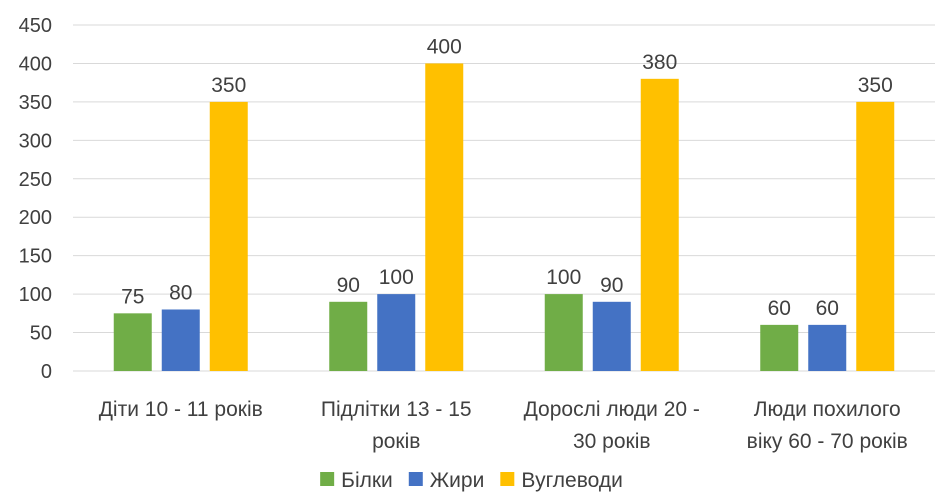  Describe the element at coordinates (612, 441) in the screenshot. I see `category-label: 30 років` at that location.